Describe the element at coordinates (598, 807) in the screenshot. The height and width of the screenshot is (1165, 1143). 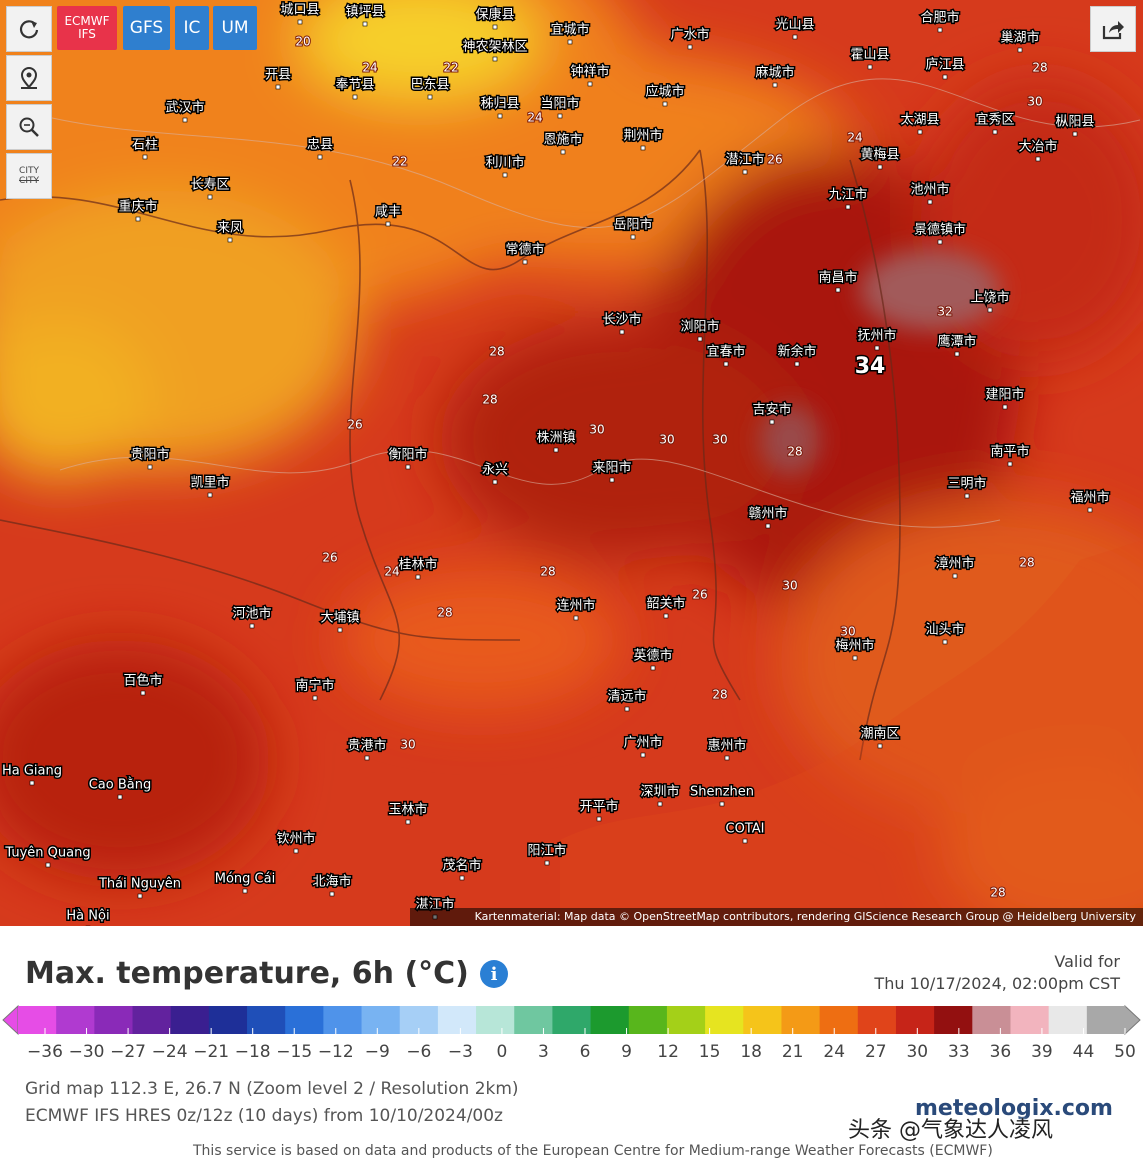
I see `city-label: 开平市` at that location.